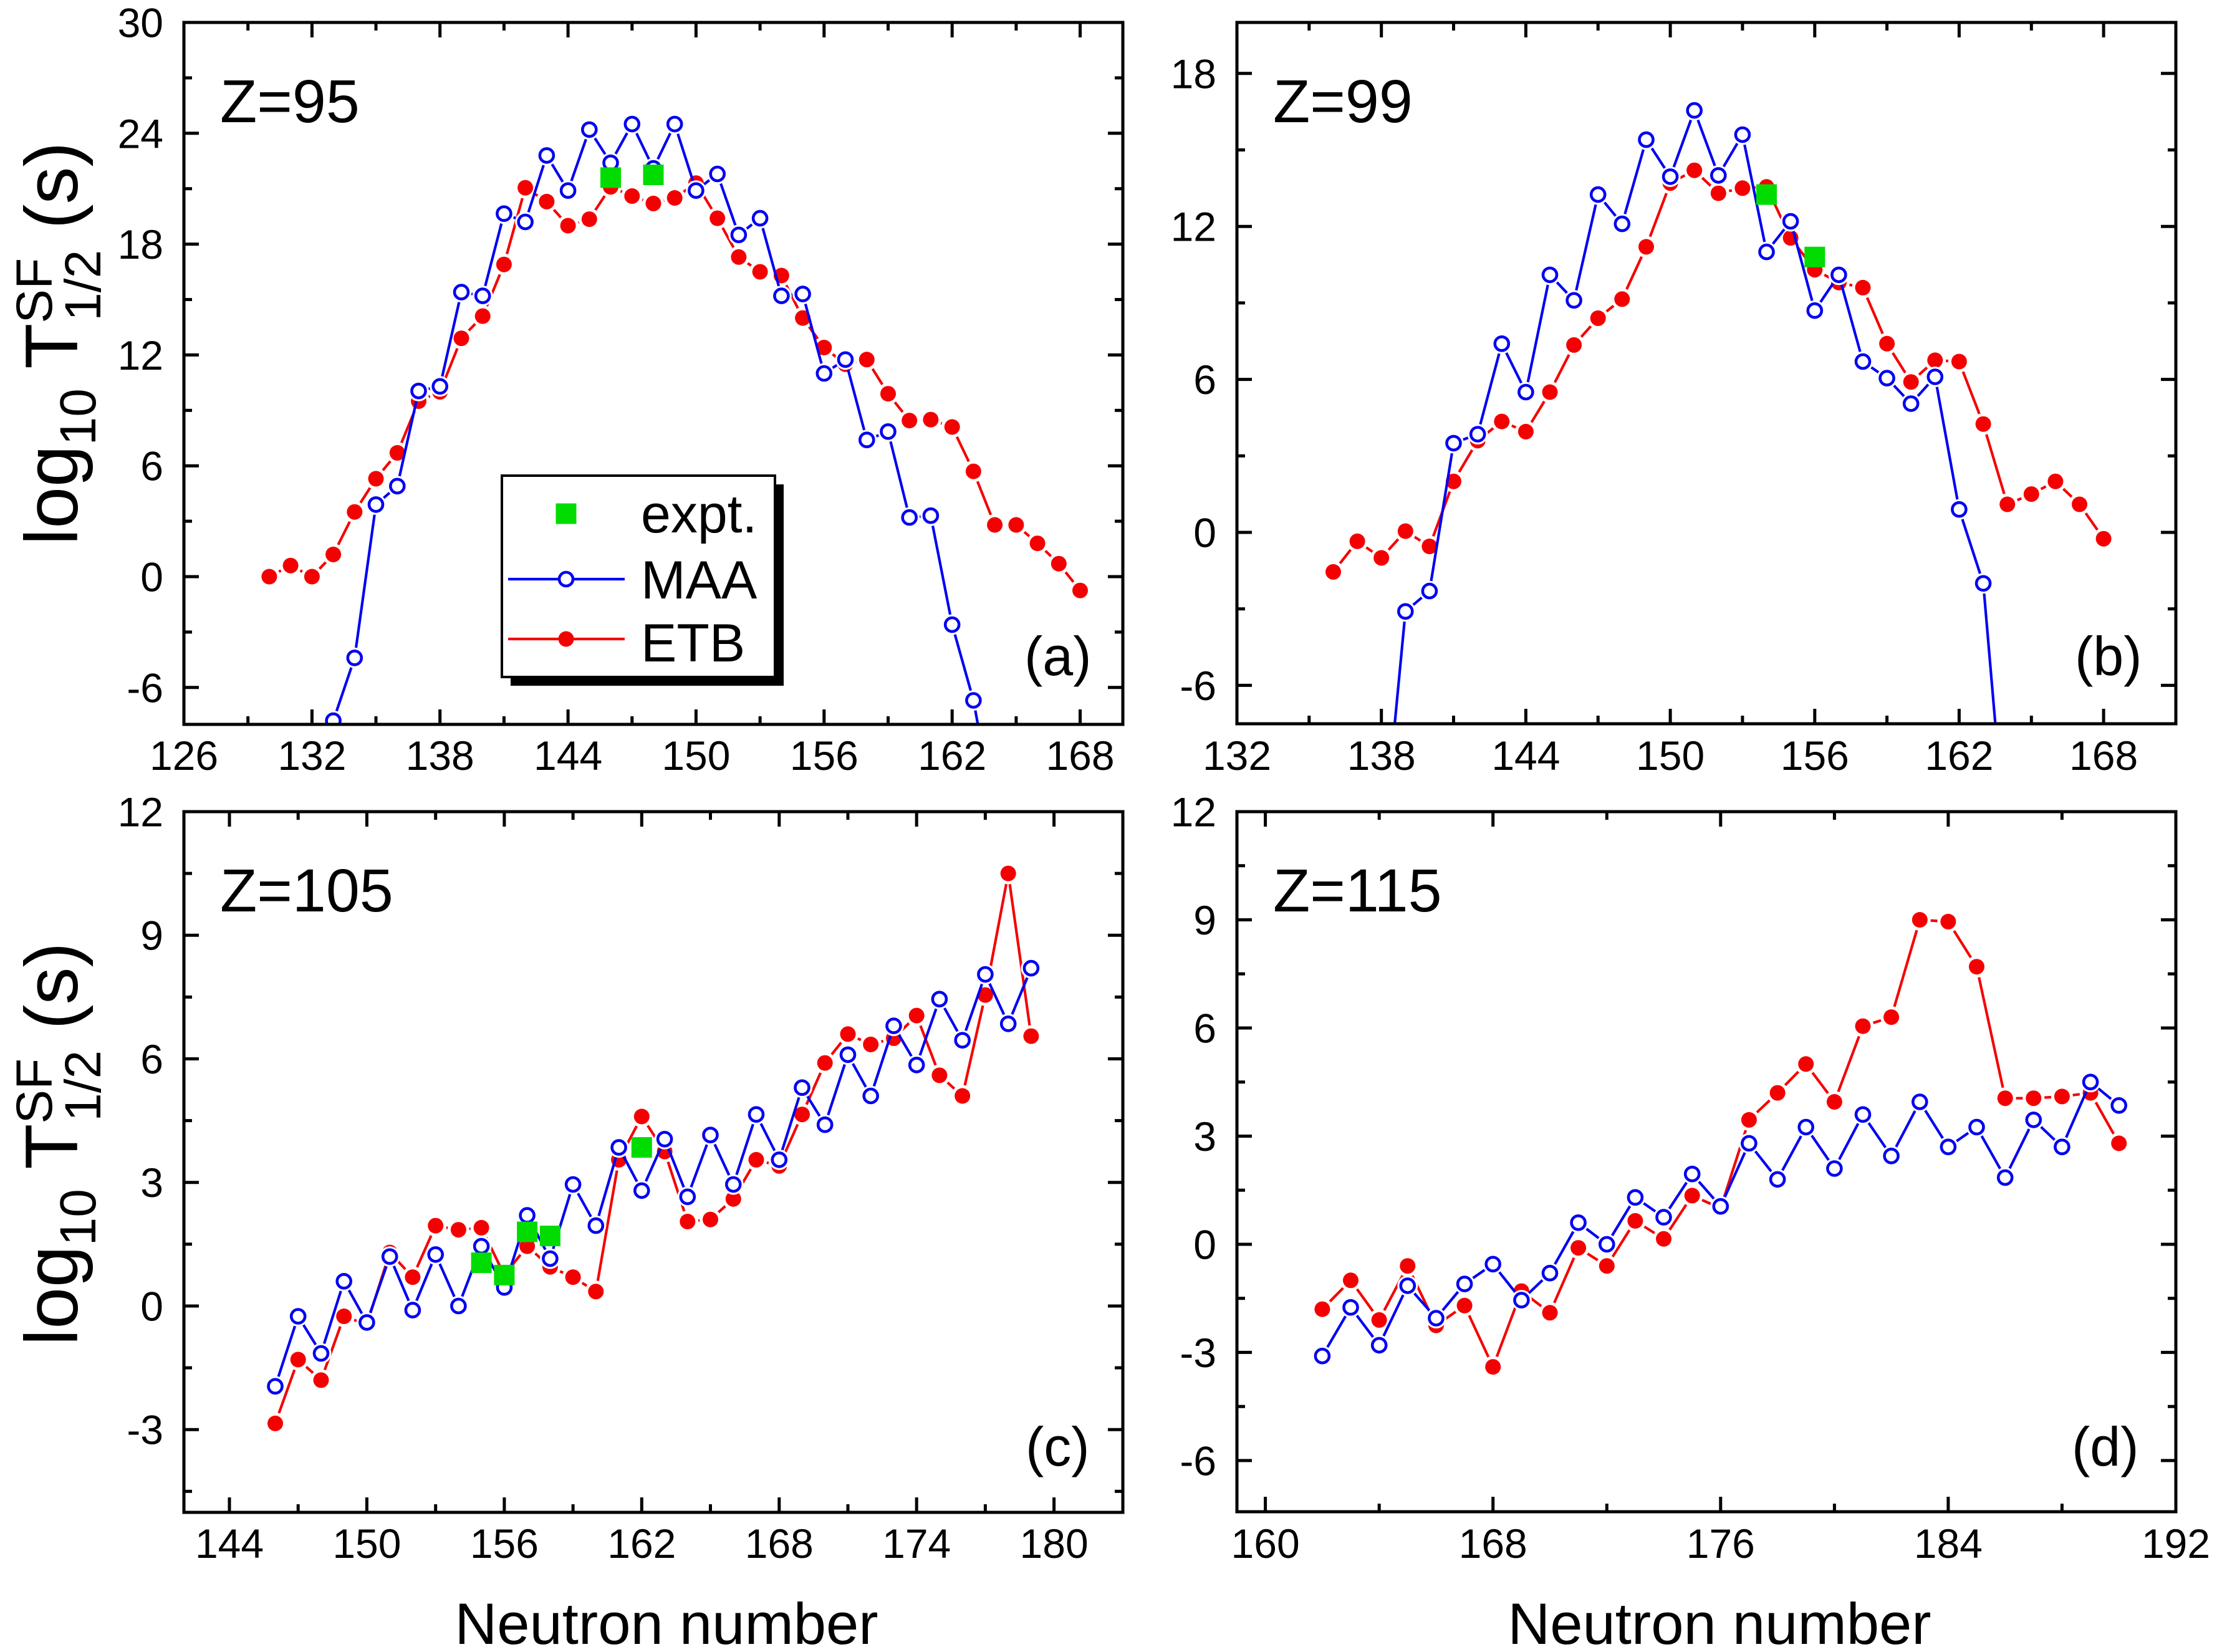 This screenshot has width=2217, height=1652. I want to click on svg-text: 192, so click(2176, 1543).